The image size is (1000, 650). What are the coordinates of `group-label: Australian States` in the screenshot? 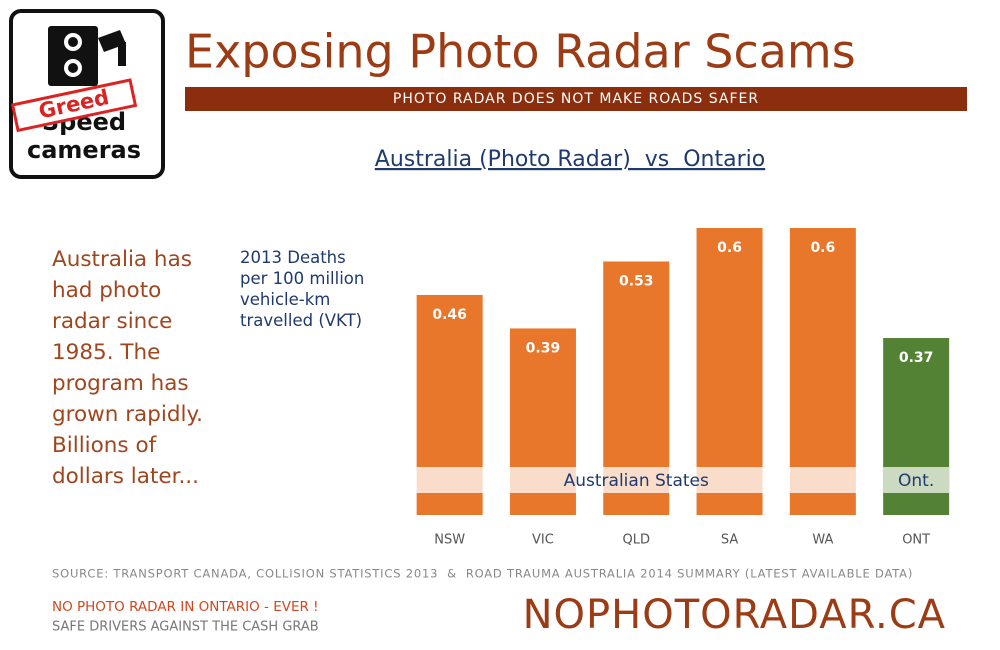 It's located at (636, 481).